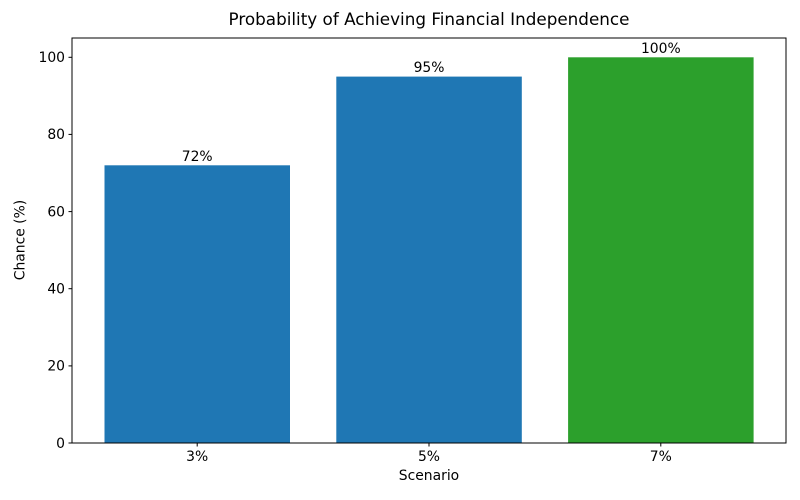  What do you see at coordinates (20, 240) in the screenshot?
I see `y-axis-label: Chance (%)` at bounding box center [20, 240].